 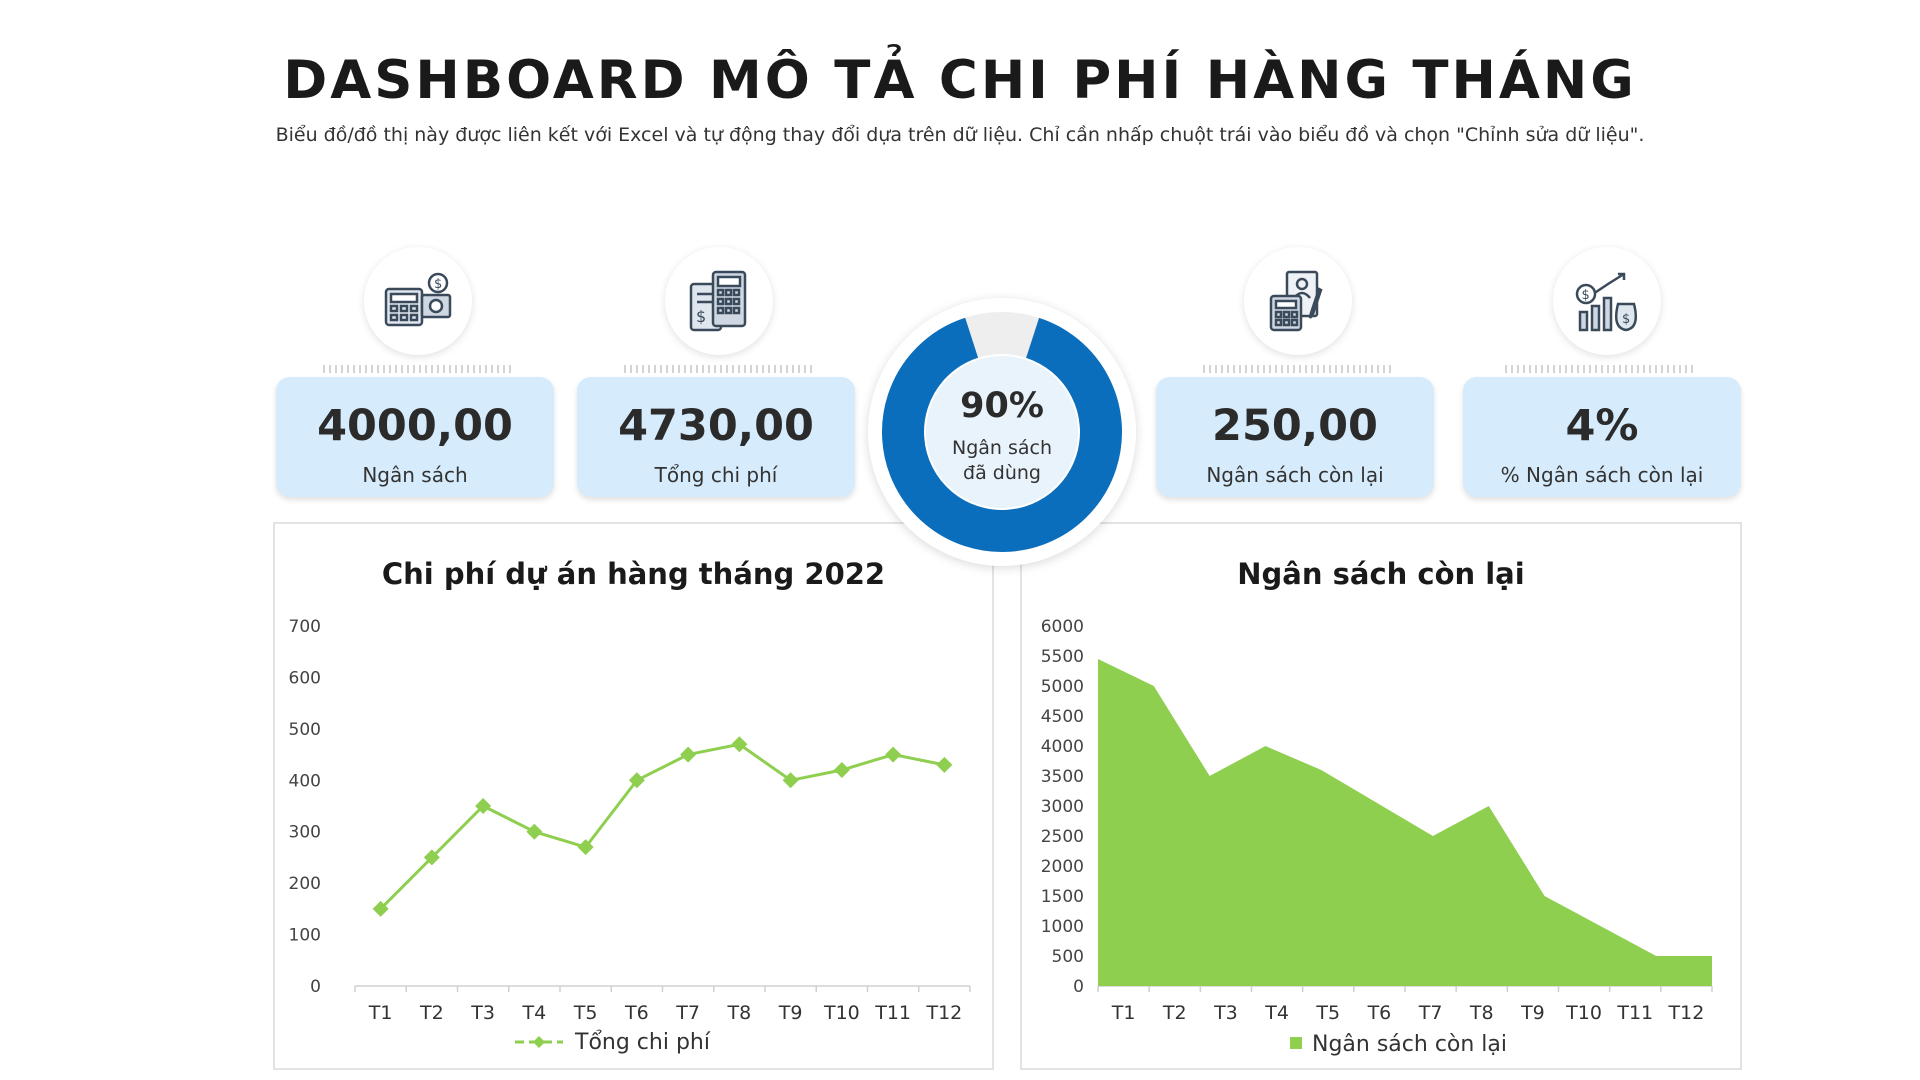 I want to click on y-tick-label: 3000, so click(x=1062, y=807).